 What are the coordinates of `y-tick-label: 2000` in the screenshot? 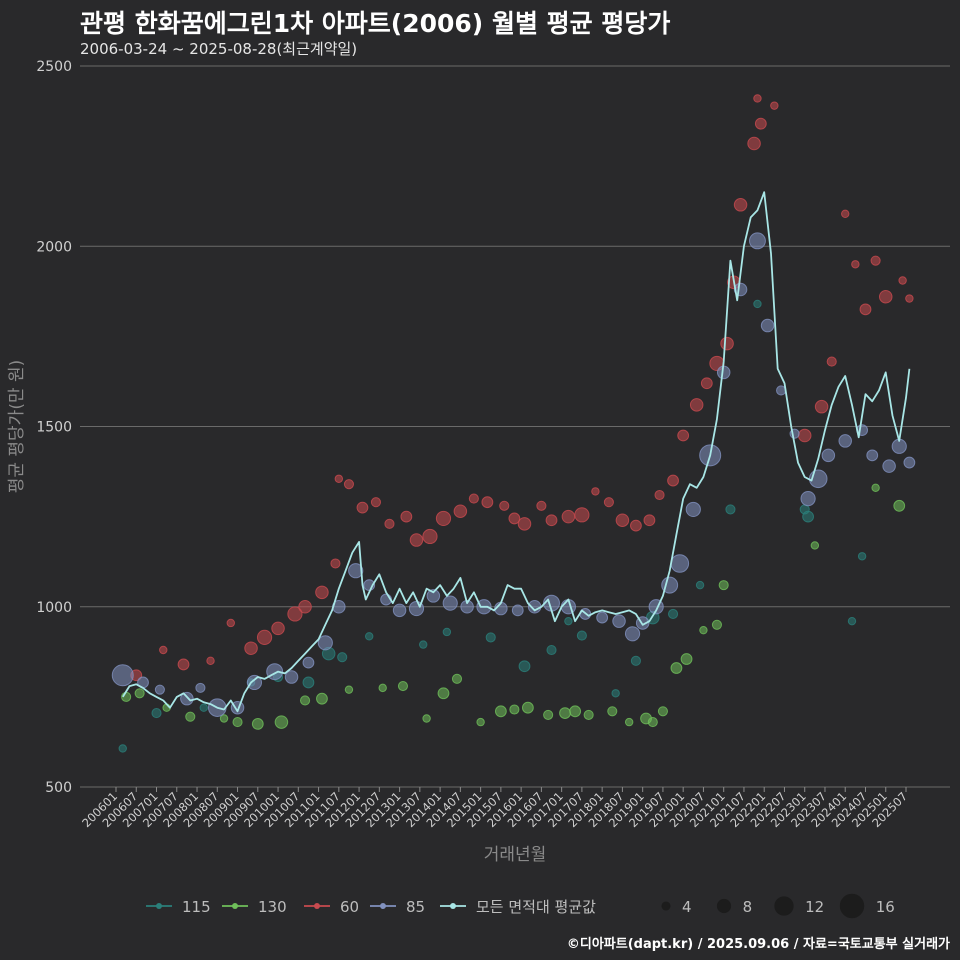 It's located at (54, 247).